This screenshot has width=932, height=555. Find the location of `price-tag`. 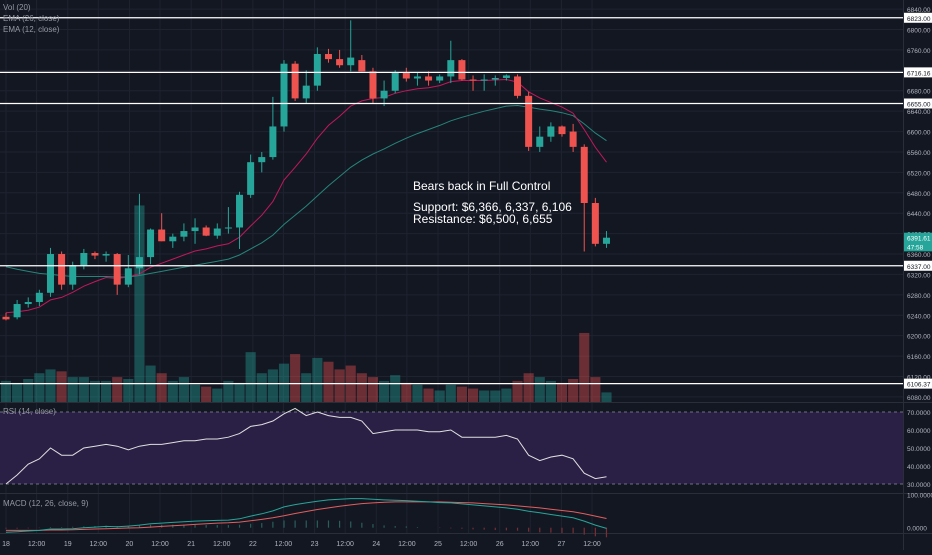

price-tag is located at coordinates (918, 237).